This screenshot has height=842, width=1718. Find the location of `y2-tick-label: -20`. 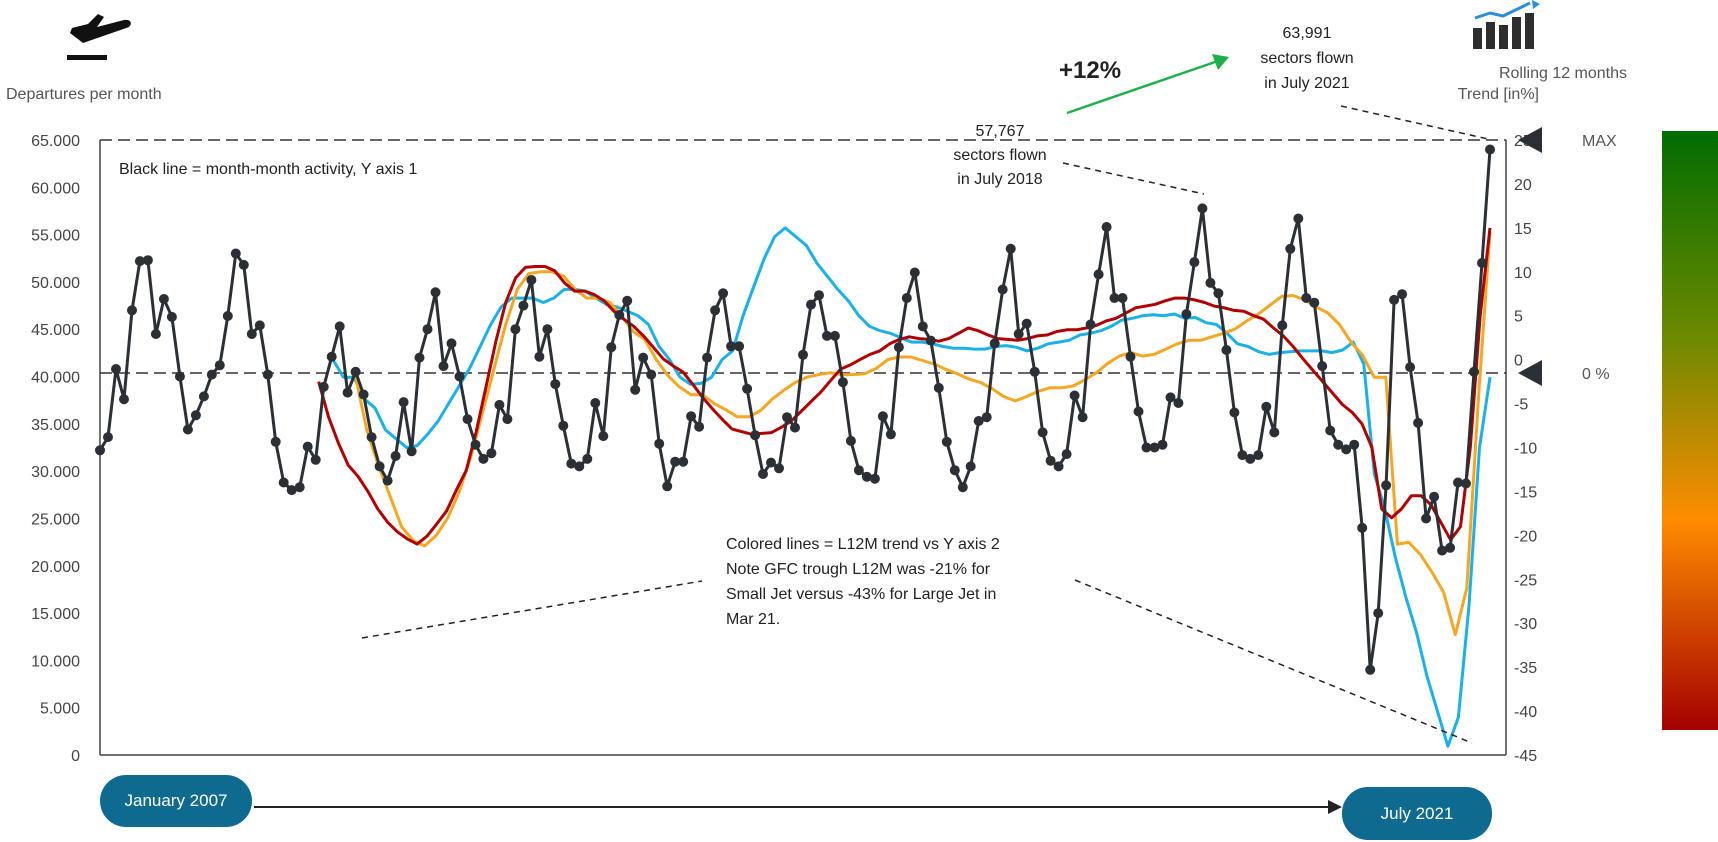

y2-tick-label: -20 is located at coordinates (1525, 536).